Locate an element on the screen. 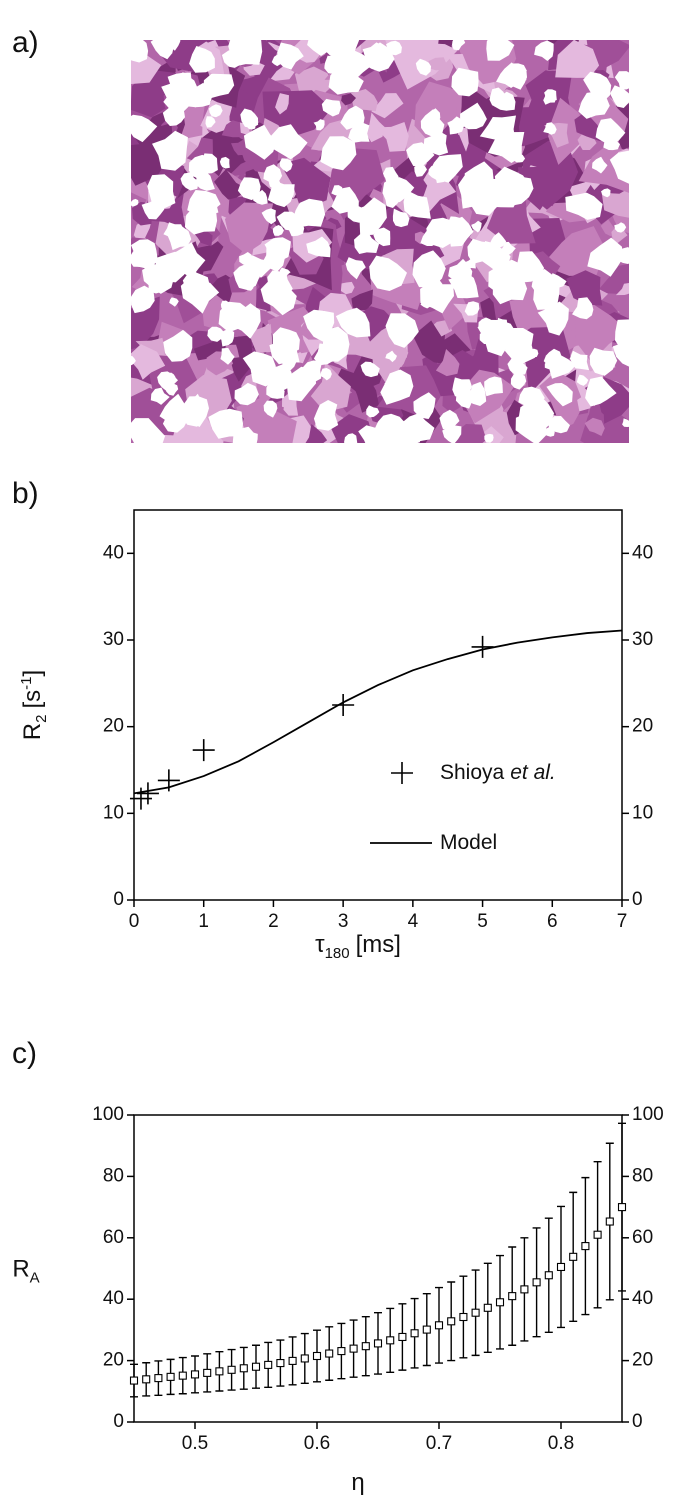 Image resolution: width=679 pixels, height=1502 pixels. axis-label: R2 [s-1] is located at coordinates (34, 705).